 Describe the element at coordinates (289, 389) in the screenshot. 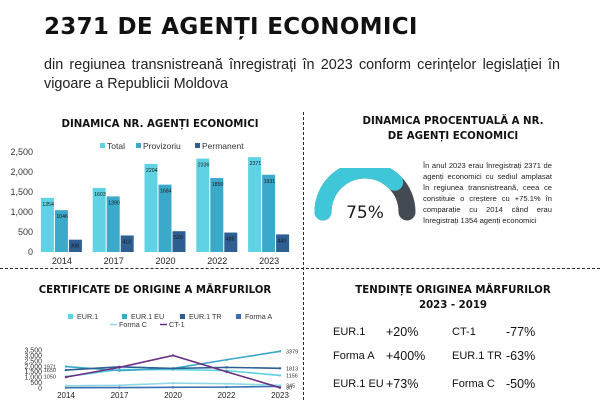

I see `line-value-label: 30` at that location.